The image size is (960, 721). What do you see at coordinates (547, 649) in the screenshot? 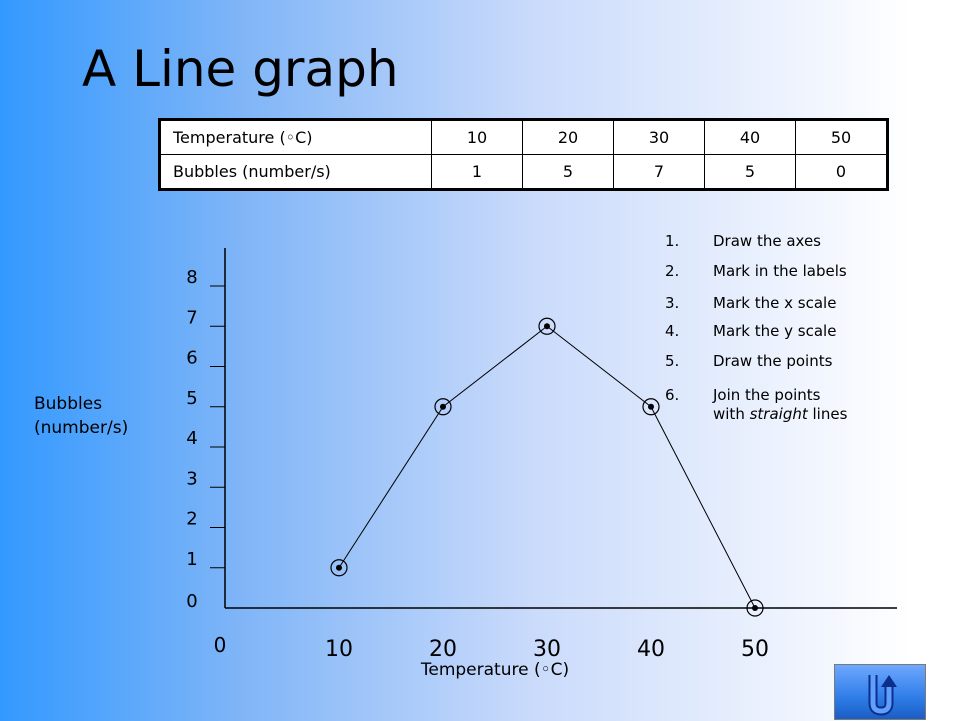
I see `x-tick-label: 30` at bounding box center [547, 649].